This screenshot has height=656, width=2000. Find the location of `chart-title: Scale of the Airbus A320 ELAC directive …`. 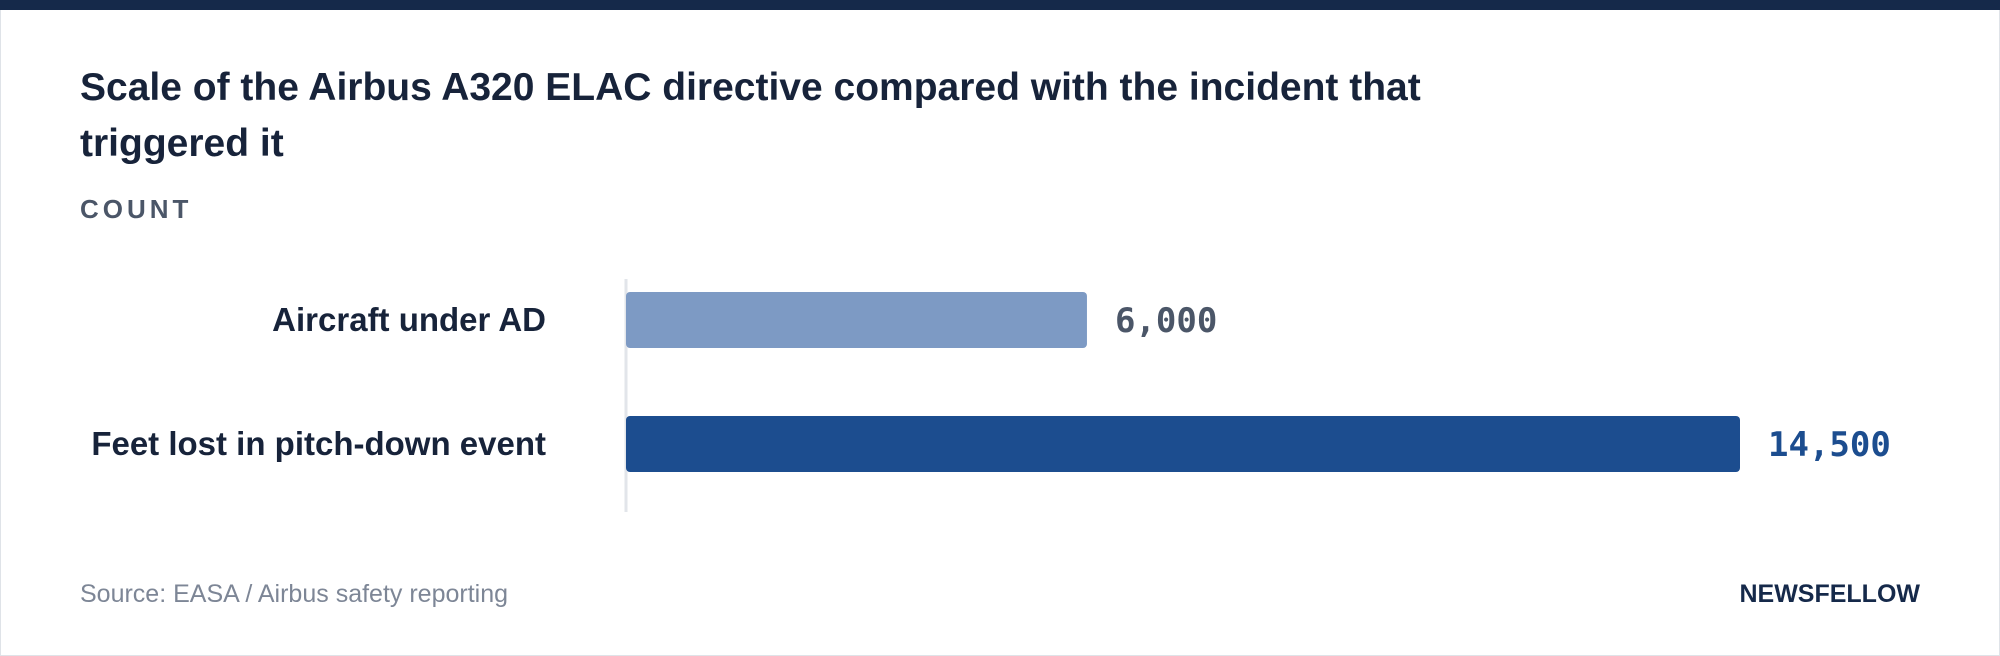

chart-title: Scale of the Airbus A320 ELAC directive … is located at coordinates (750, 115).